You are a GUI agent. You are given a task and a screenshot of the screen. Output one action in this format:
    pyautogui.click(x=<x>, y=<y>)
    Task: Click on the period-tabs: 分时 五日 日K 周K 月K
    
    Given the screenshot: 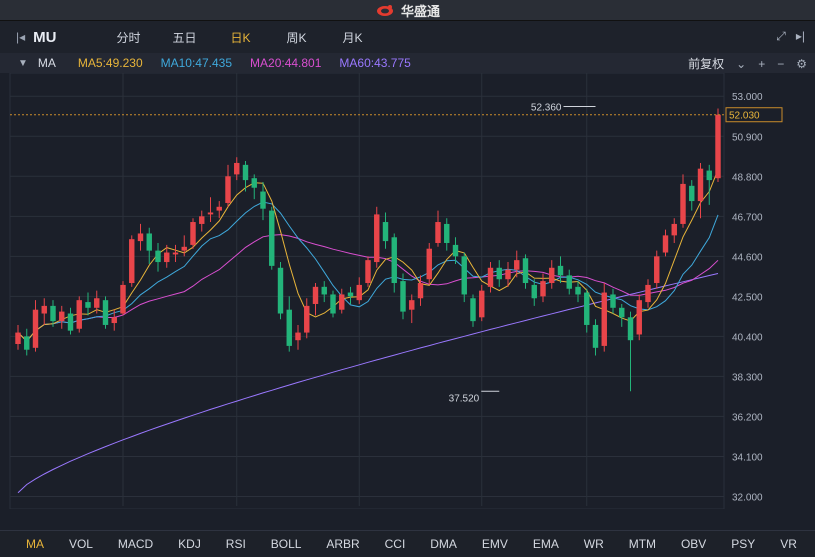 What is the action you would take?
    pyautogui.click(x=240, y=37)
    